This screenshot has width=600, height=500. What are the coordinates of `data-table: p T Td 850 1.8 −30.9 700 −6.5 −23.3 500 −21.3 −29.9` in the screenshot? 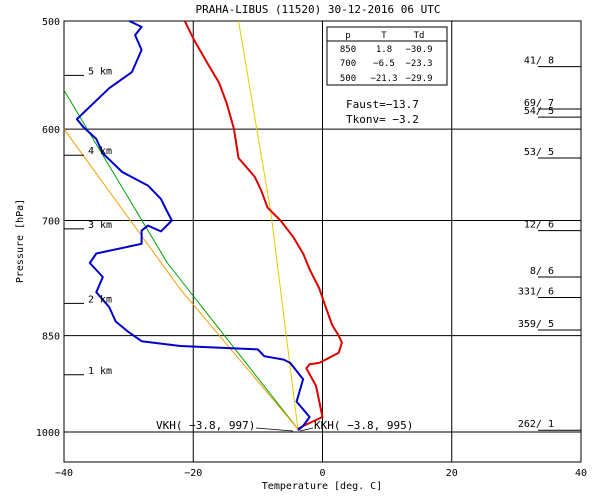 It's located at (387, 56).